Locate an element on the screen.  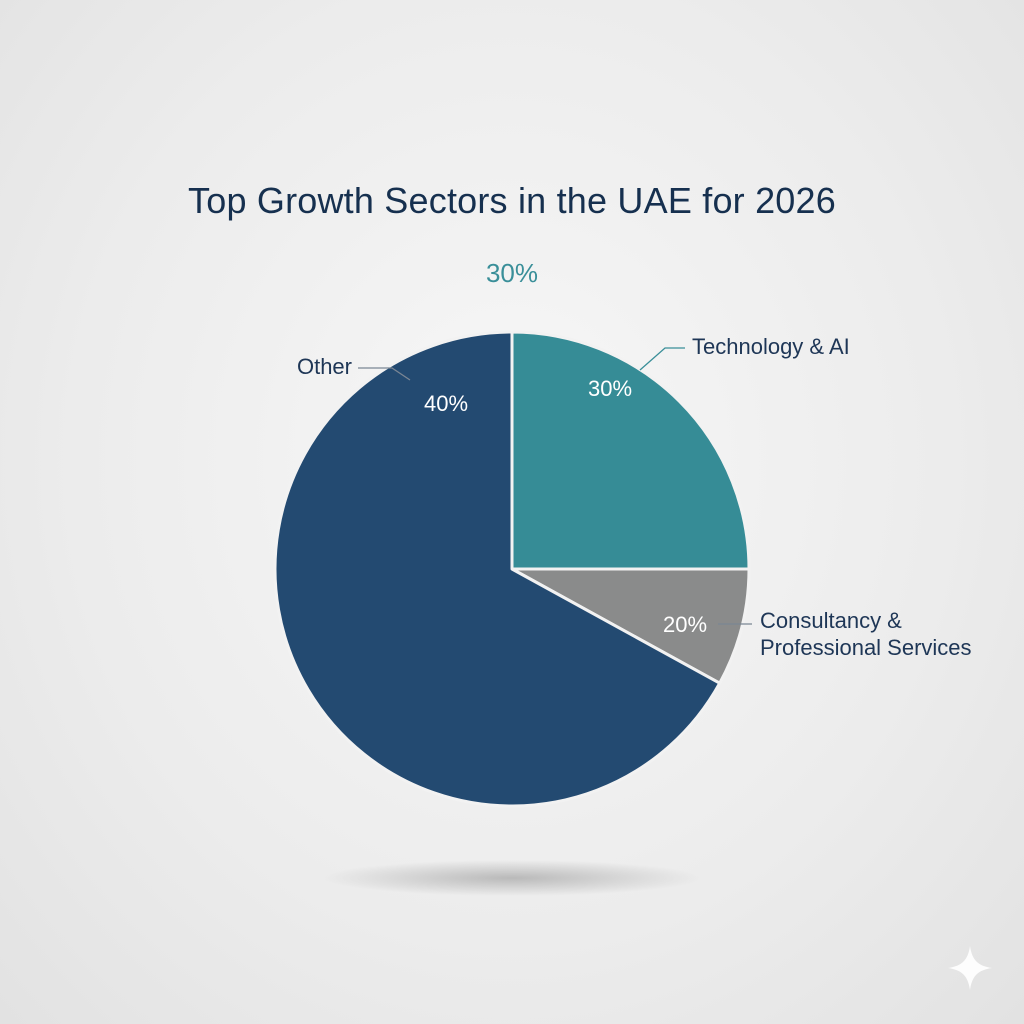
slice-category-label: Technology & AI is located at coordinates (771, 346).